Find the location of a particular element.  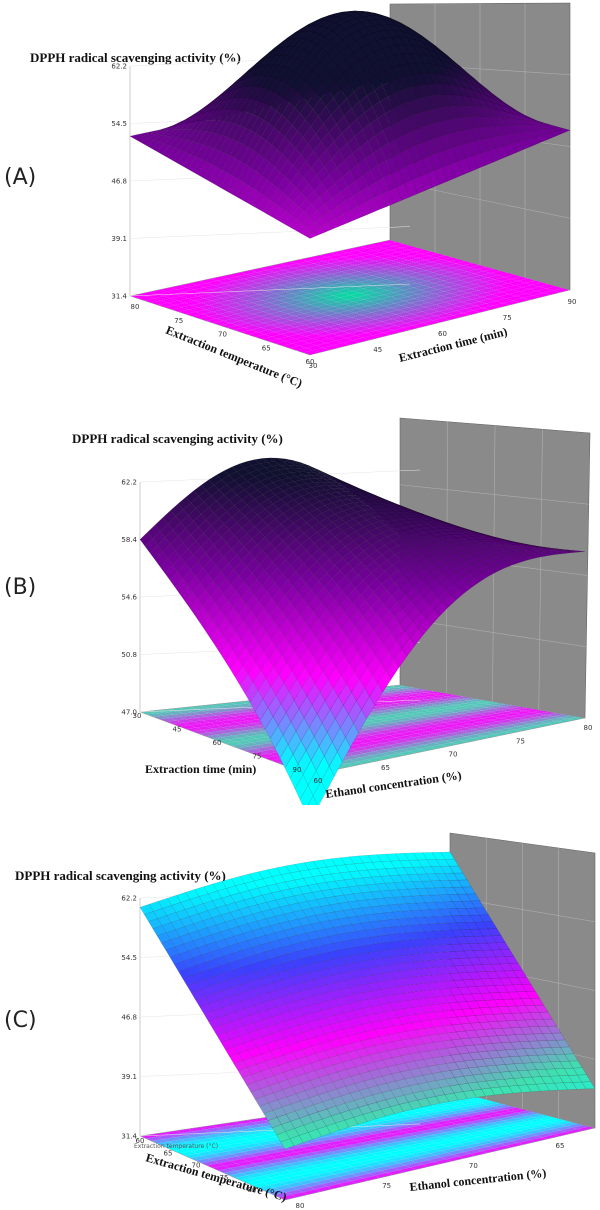

panel-label-b: (B) is located at coordinates (20, 587).